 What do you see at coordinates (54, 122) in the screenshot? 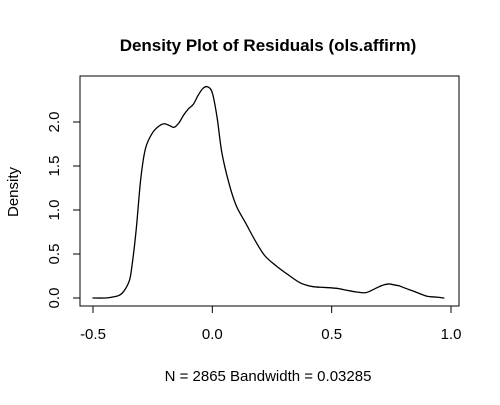
I see `y-tick-label: 2.0` at bounding box center [54, 122].